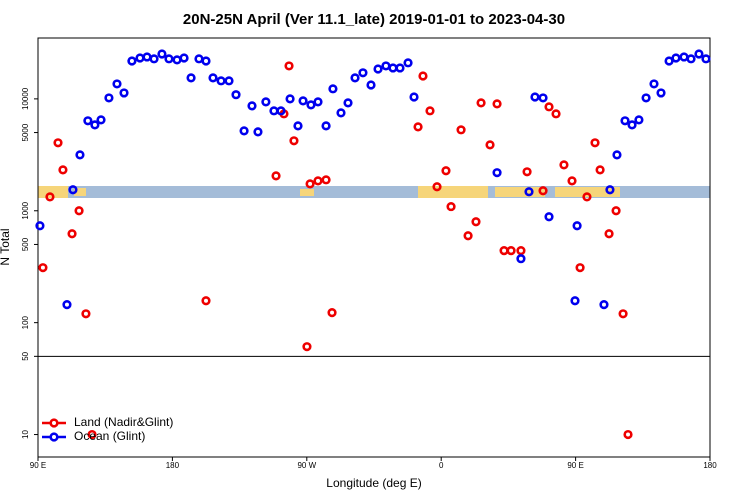 The width and height of the screenshot is (750, 500). I want to click on x-axis-title: Longitude (deg E), so click(373, 483).